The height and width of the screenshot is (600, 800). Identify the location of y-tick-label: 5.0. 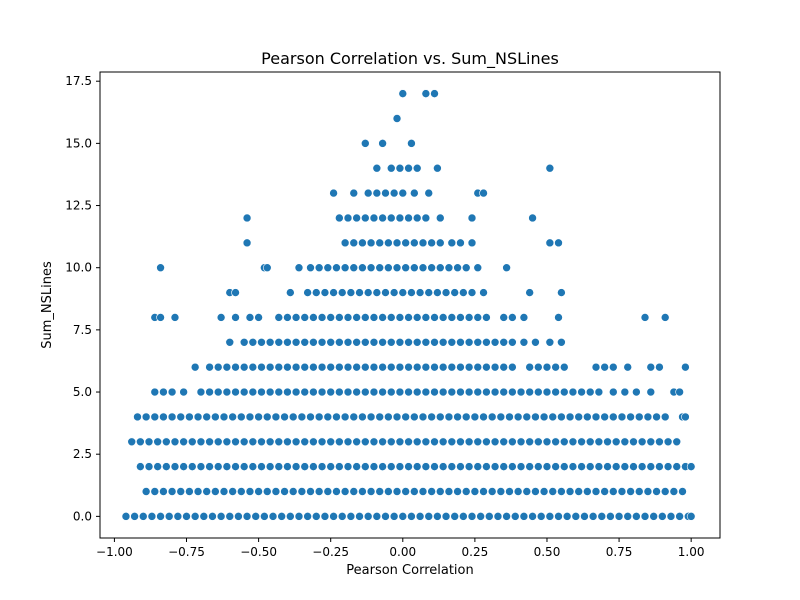
(82, 392).